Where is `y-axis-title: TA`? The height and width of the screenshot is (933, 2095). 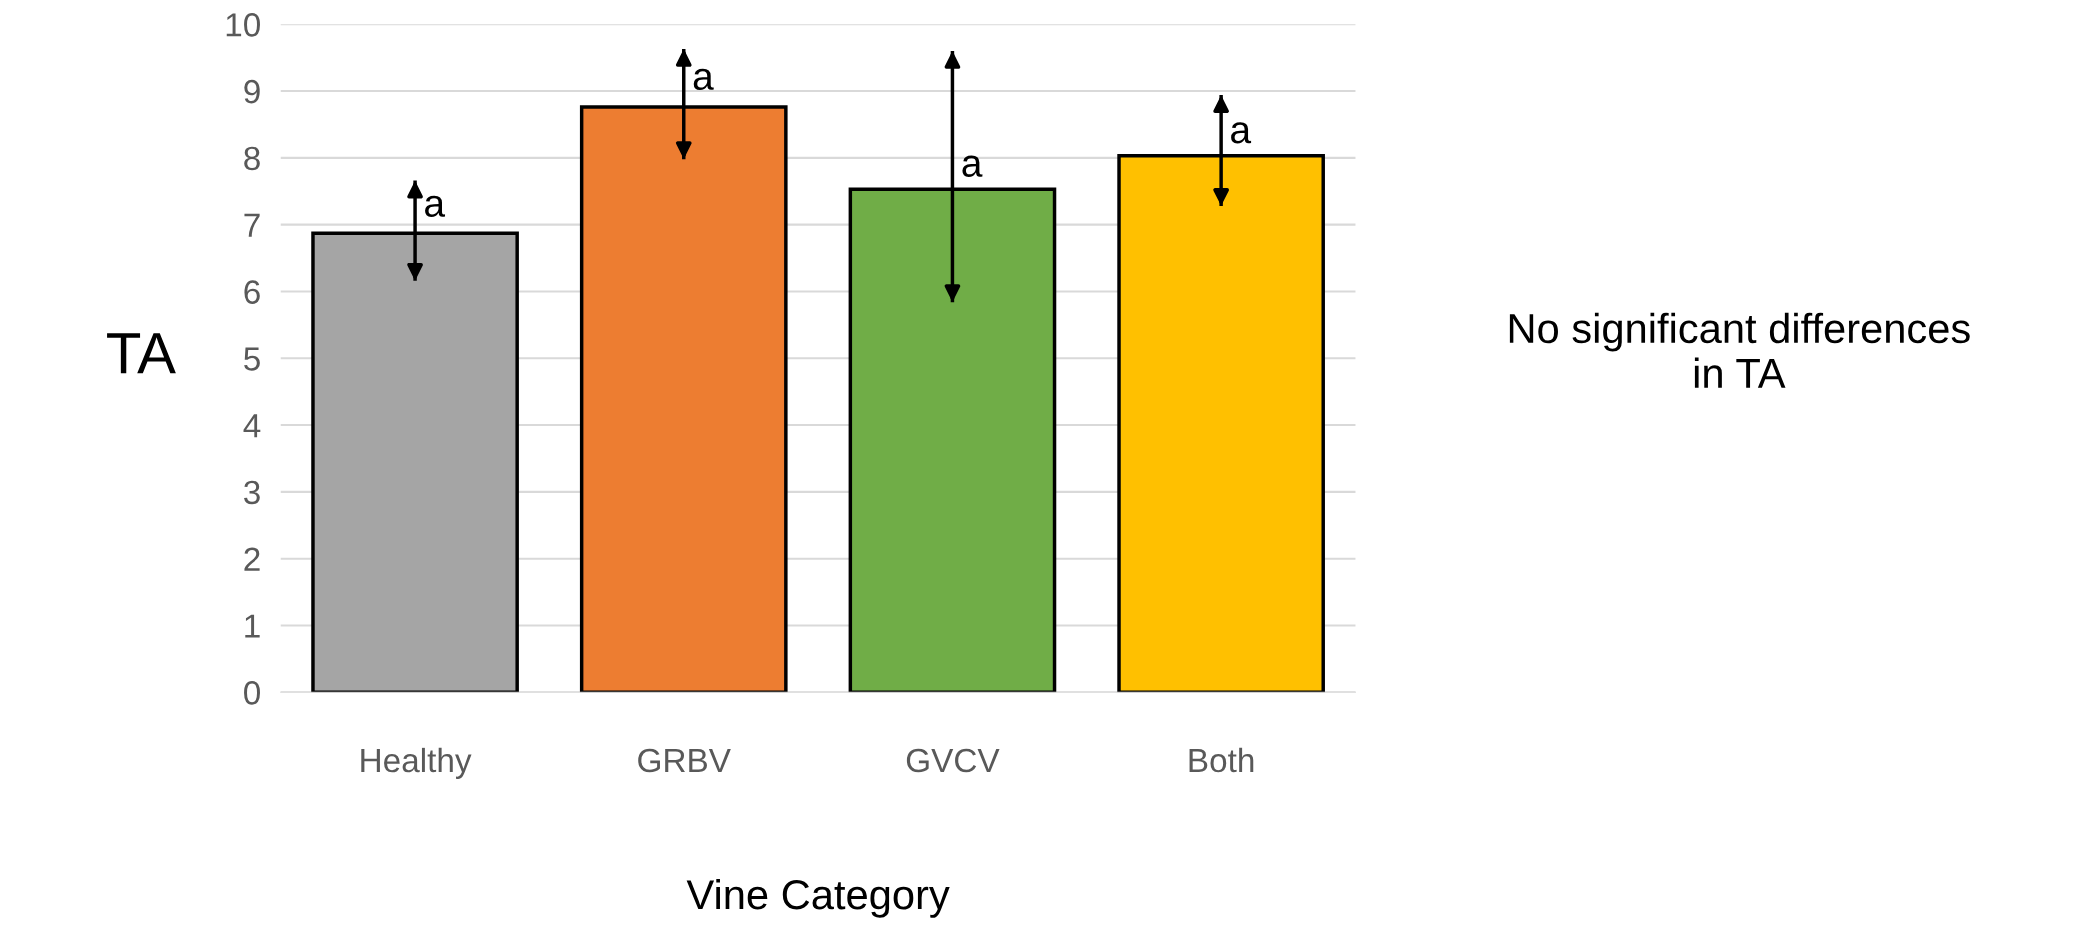 y-axis-title: TA is located at coordinates (141, 353).